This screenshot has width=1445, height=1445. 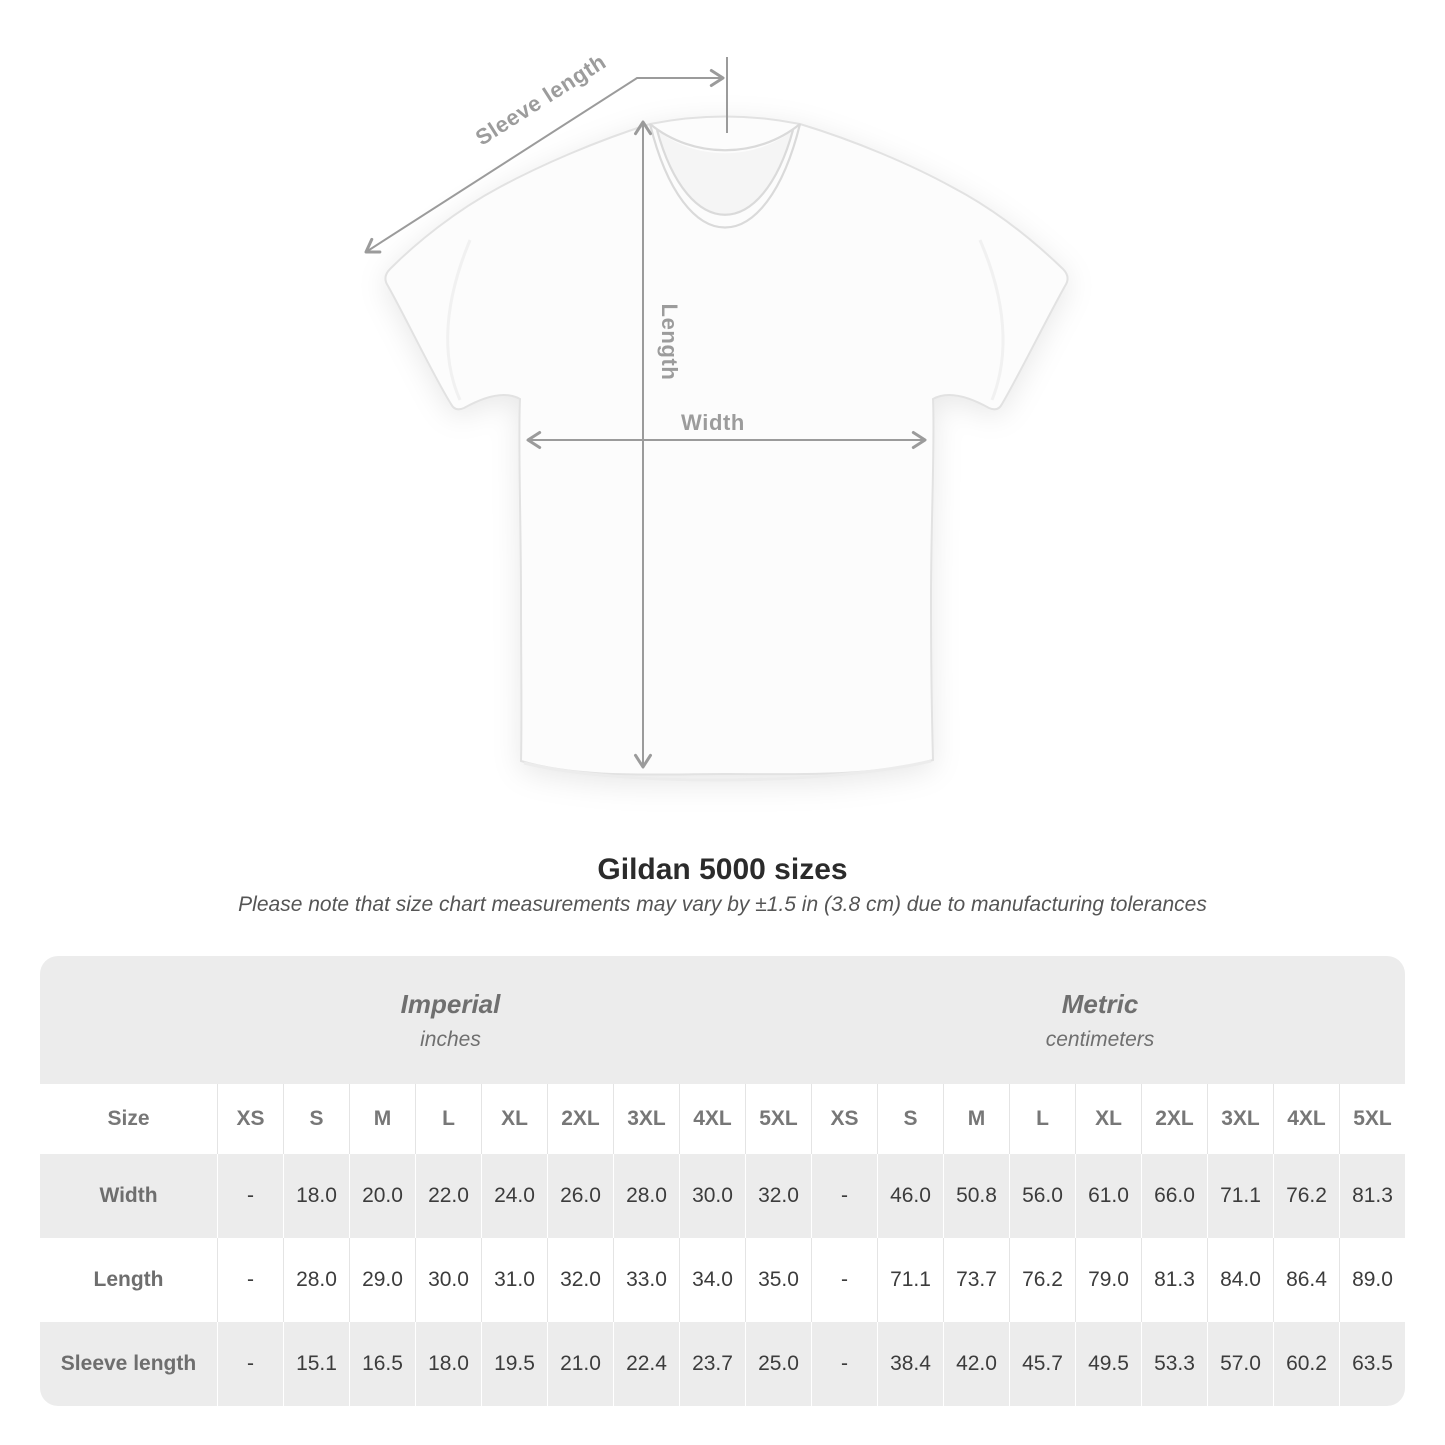 What do you see at coordinates (514, 1280) in the screenshot?
I see `value-cell: 31.0` at bounding box center [514, 1280].